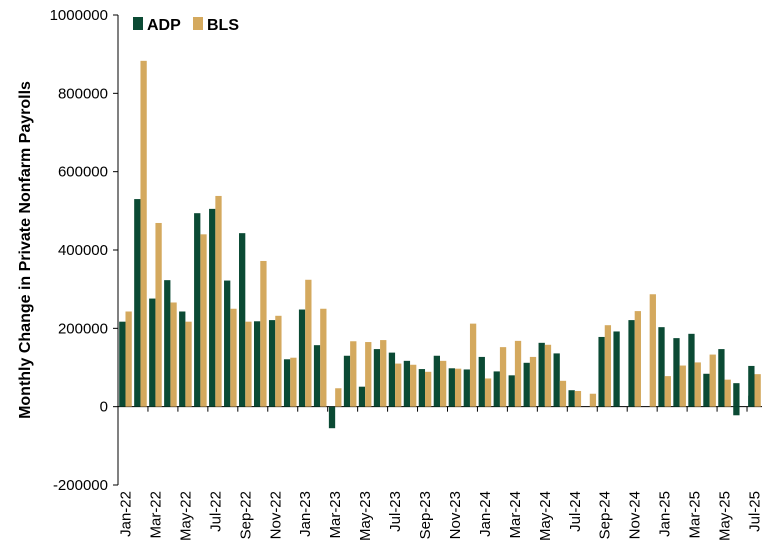 Image resolution: width=770 pixels, height=559 pixels. What do you see at coordinates (485, 514) in the screenshot?
I see `x-tick-label: Jan-24` at bounding box center [485, 514].